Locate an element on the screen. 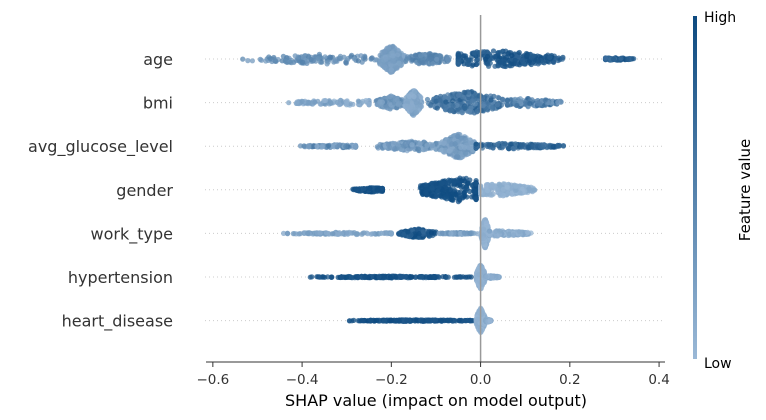 The image size is (766, 420). feature-row-work-type is located at coordinates (407, 234).